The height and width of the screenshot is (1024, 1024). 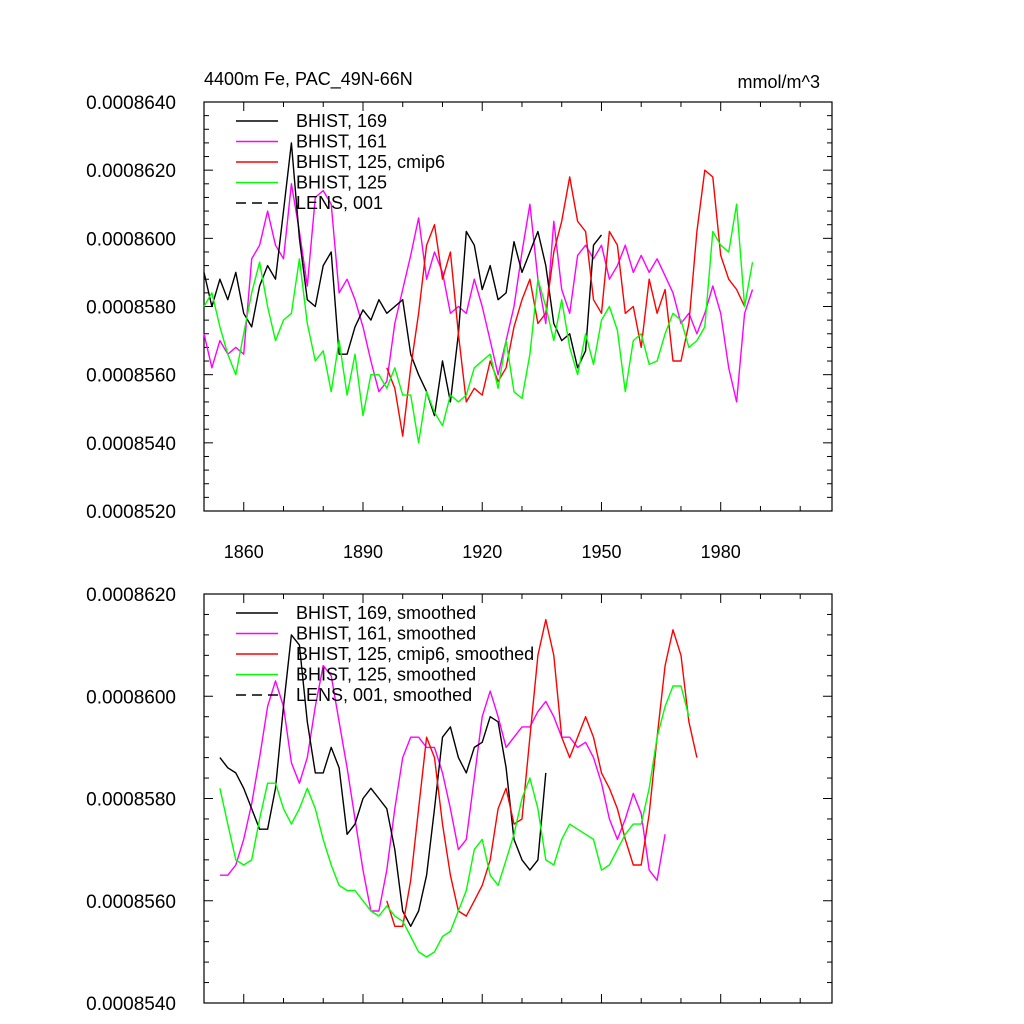 I want to click on top-legend-label: BHIST, 169, so click(x=341, y=121).